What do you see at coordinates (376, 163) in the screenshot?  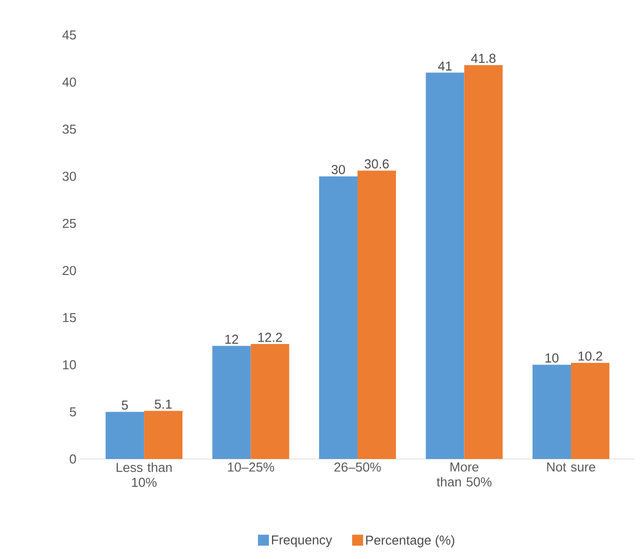 I see `data-label: 30.6` at bounding box center [376, 163].